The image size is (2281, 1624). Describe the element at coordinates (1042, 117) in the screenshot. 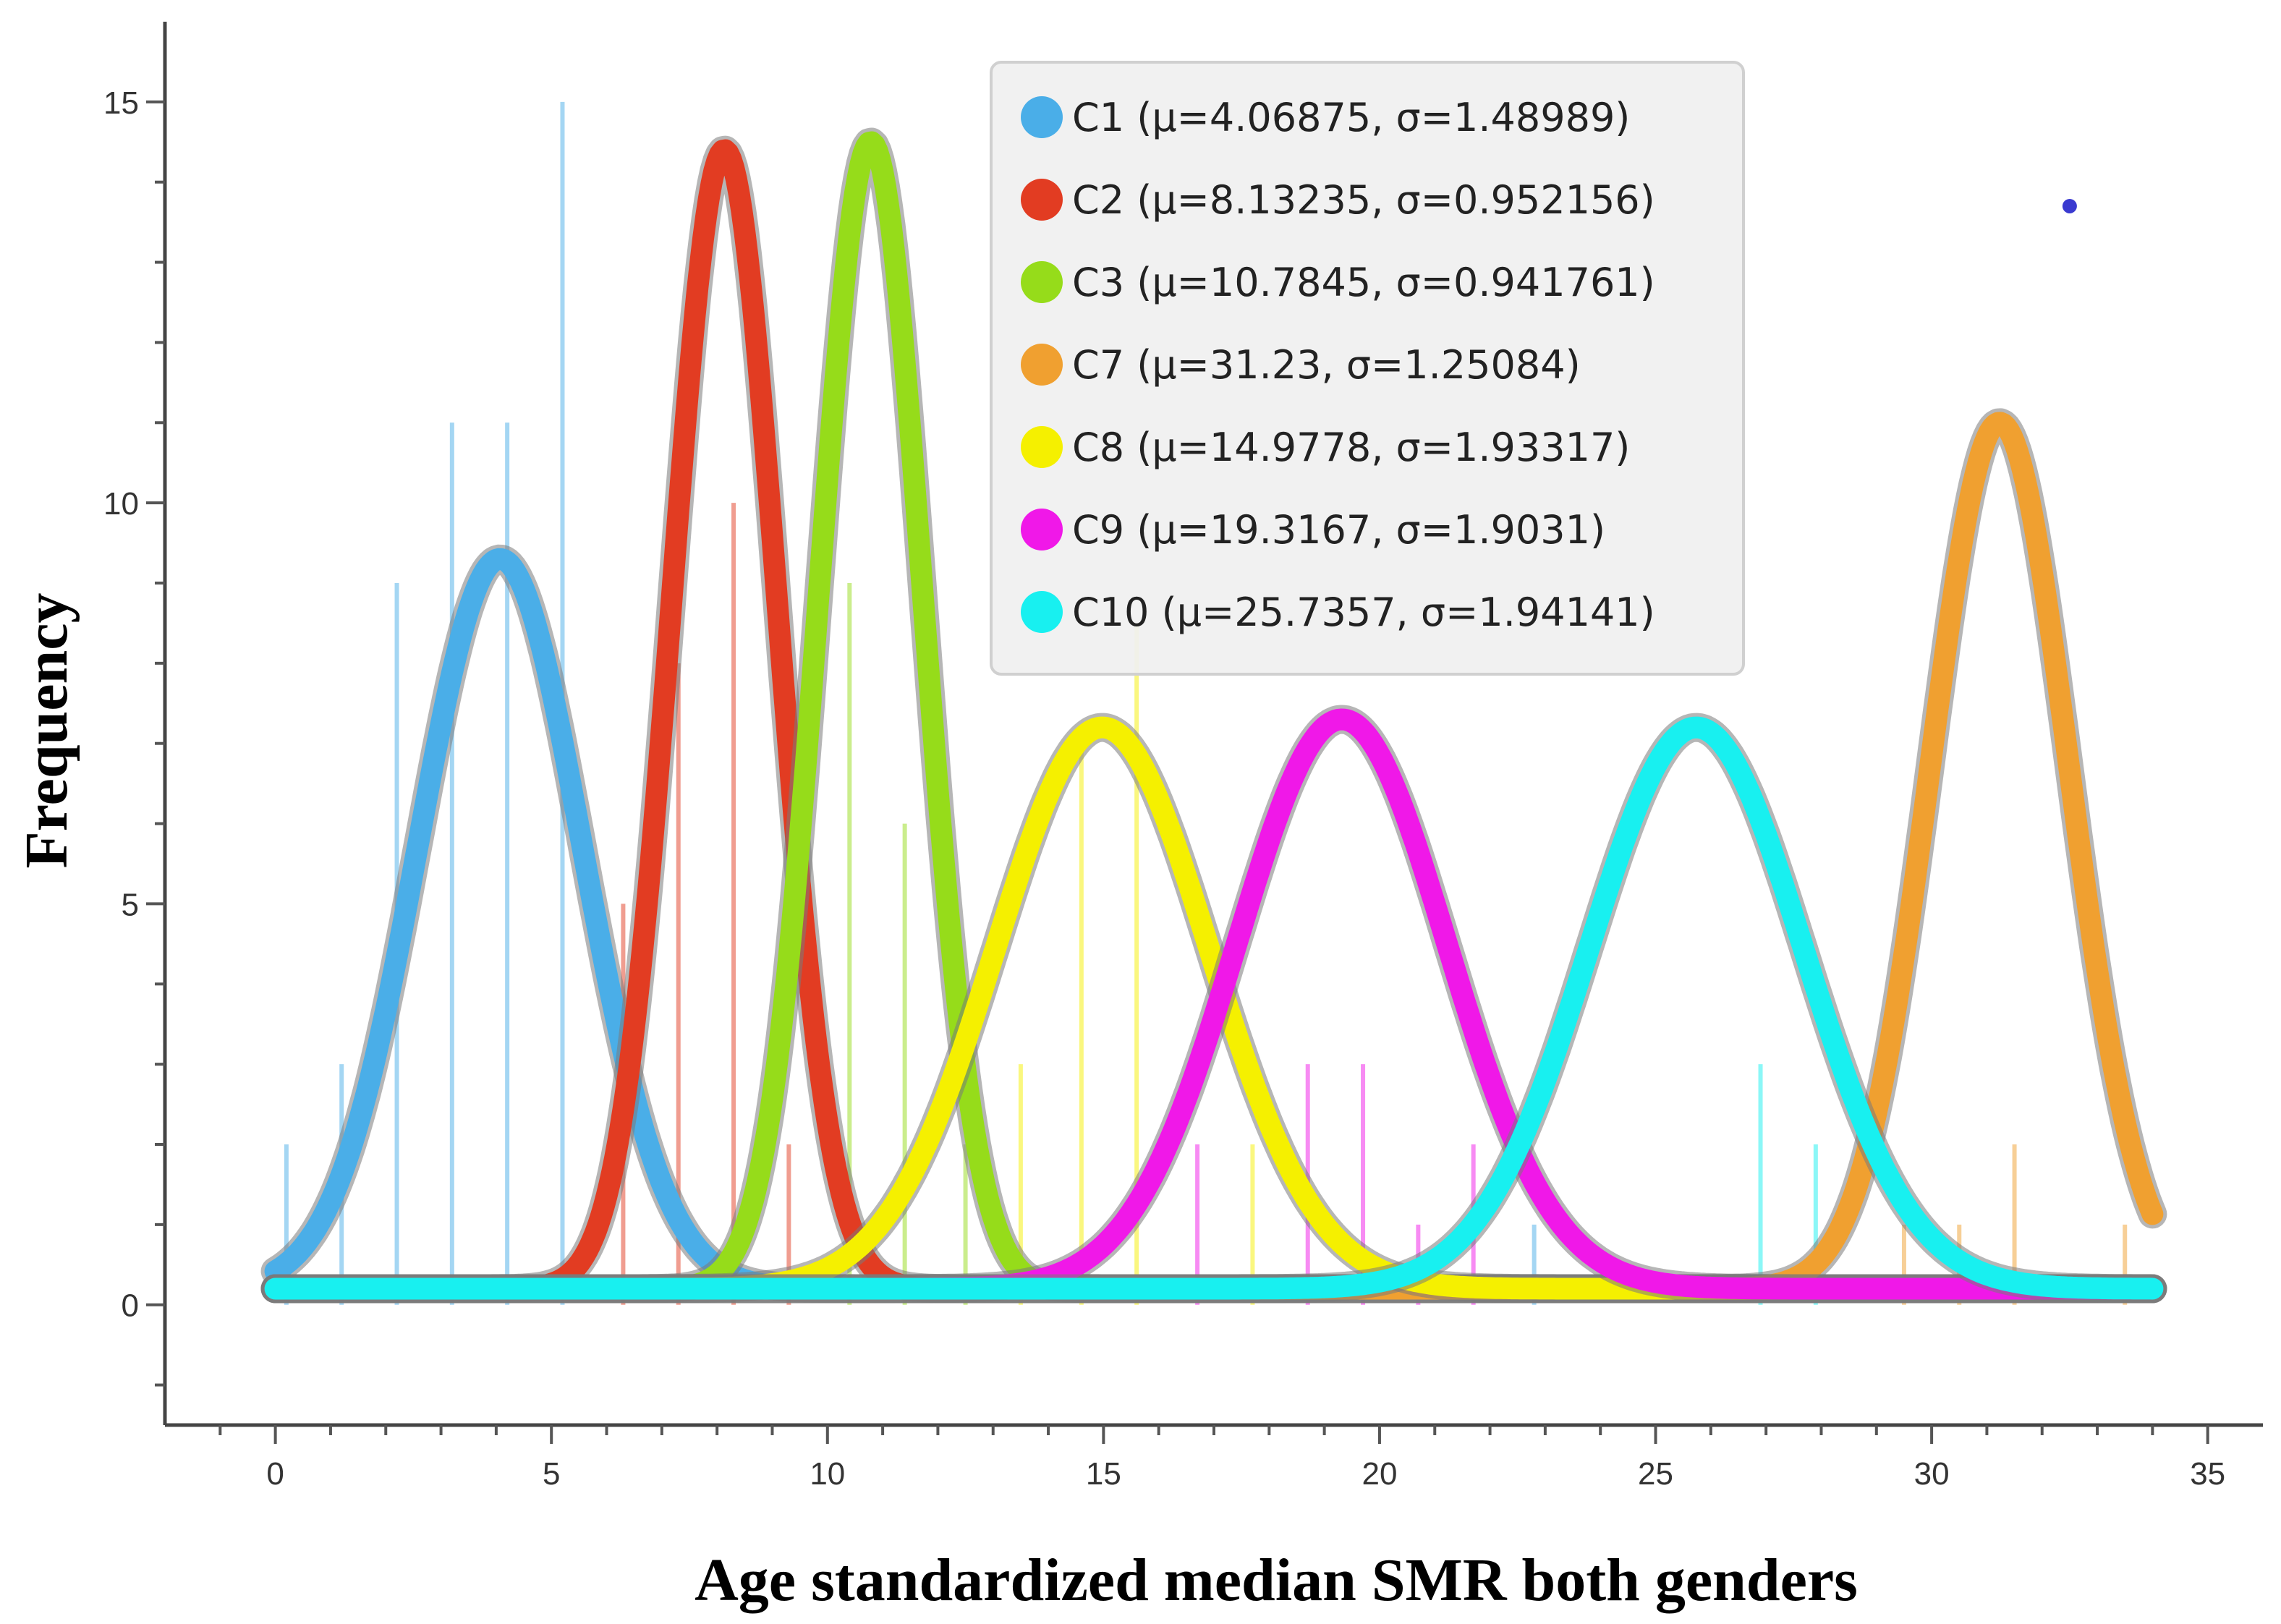

I see `legend-swatch-c1` at that location.